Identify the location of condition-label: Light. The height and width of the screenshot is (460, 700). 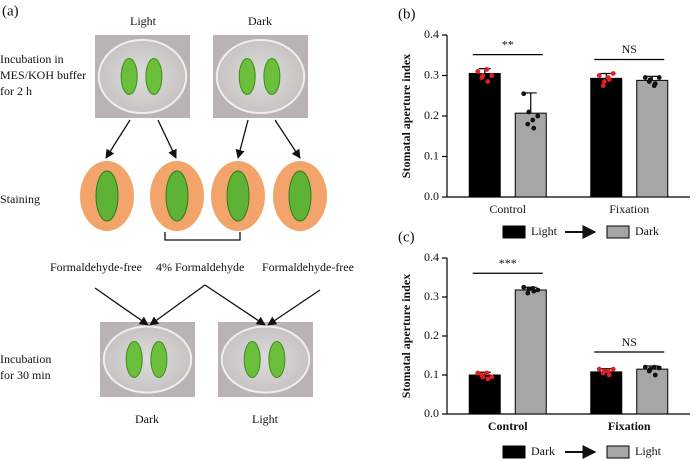
(143, 21).